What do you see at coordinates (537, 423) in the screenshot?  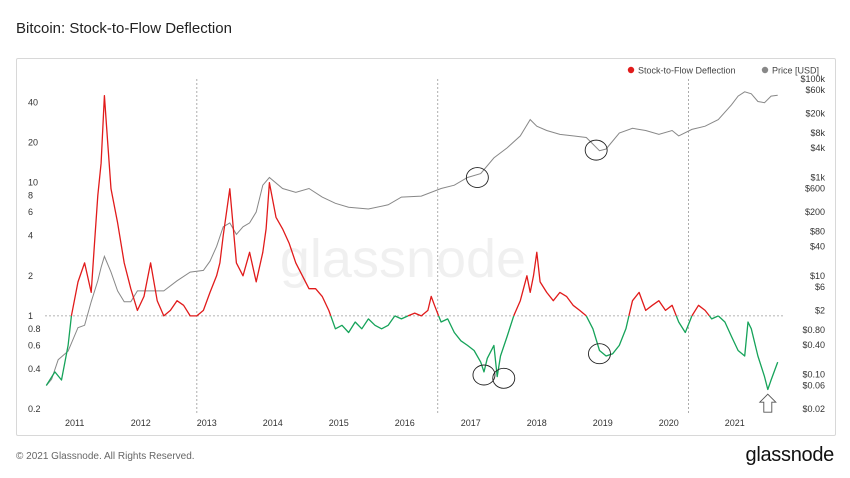 I see `x-axis-tick-label: 2018` at bounding box center [537, 423].